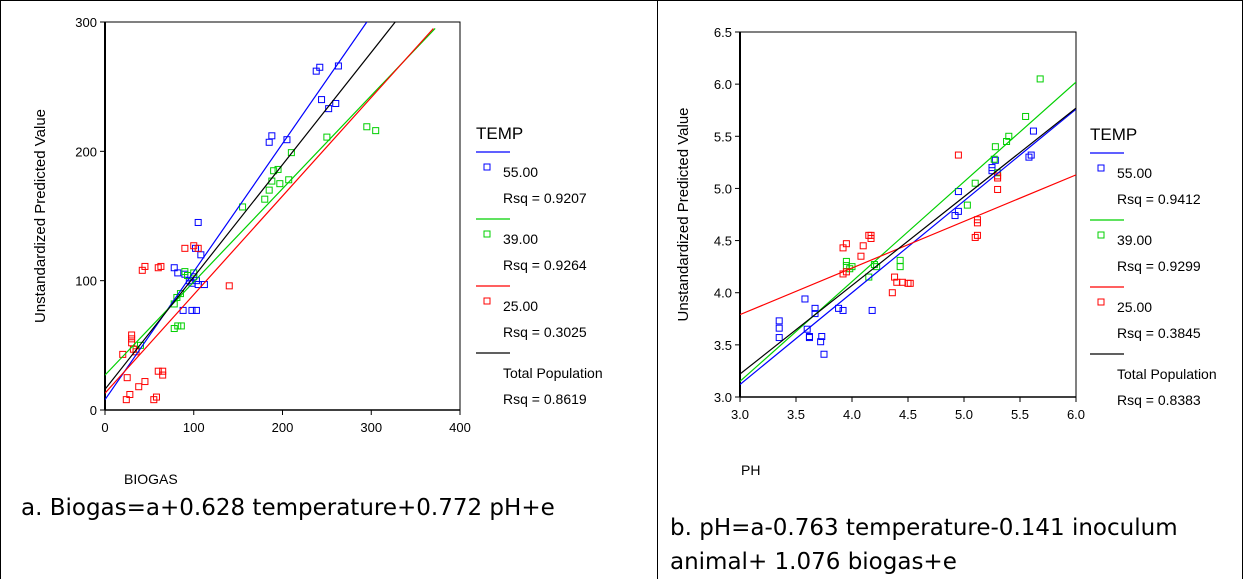  I want to click on panel-divider, so click(657, 289).